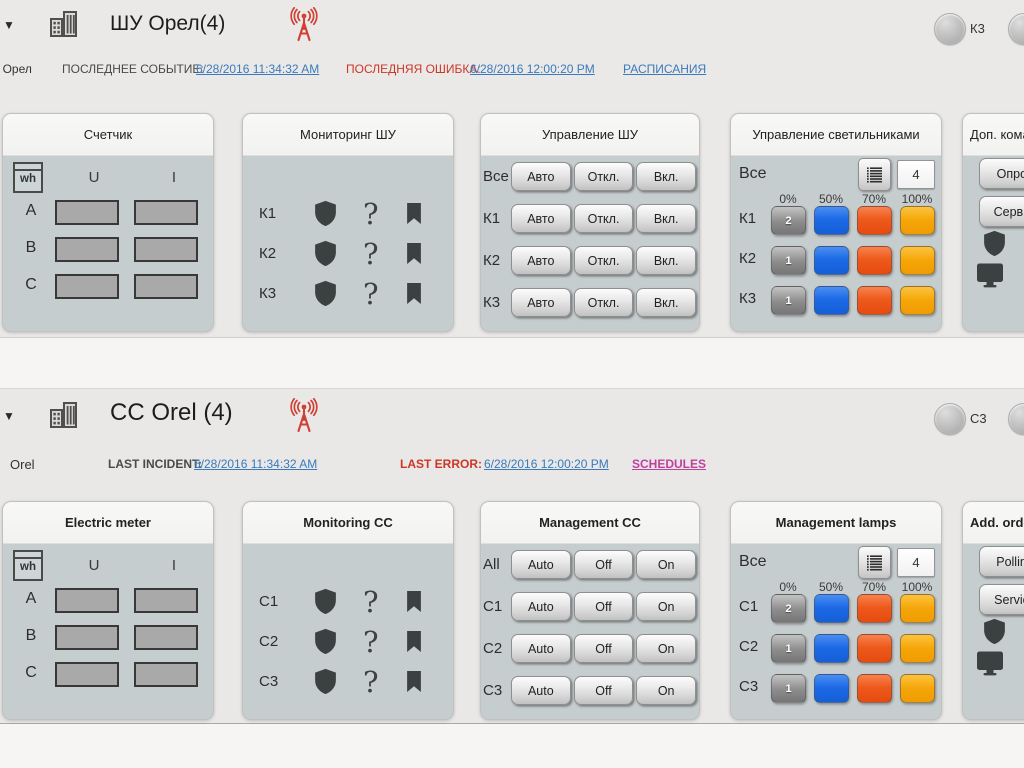  I want to click on meter-row-b: B, so click(108, 637).